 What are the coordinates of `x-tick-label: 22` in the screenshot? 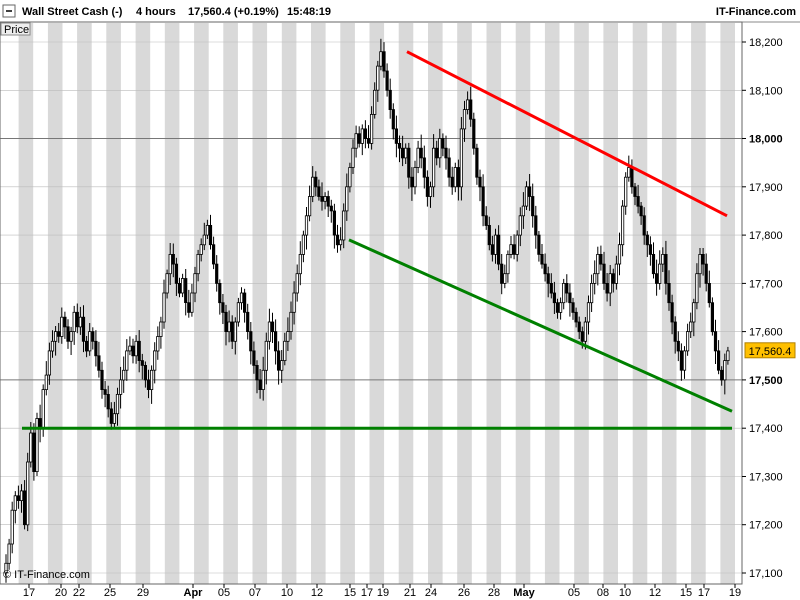 It's located at (79, 593).